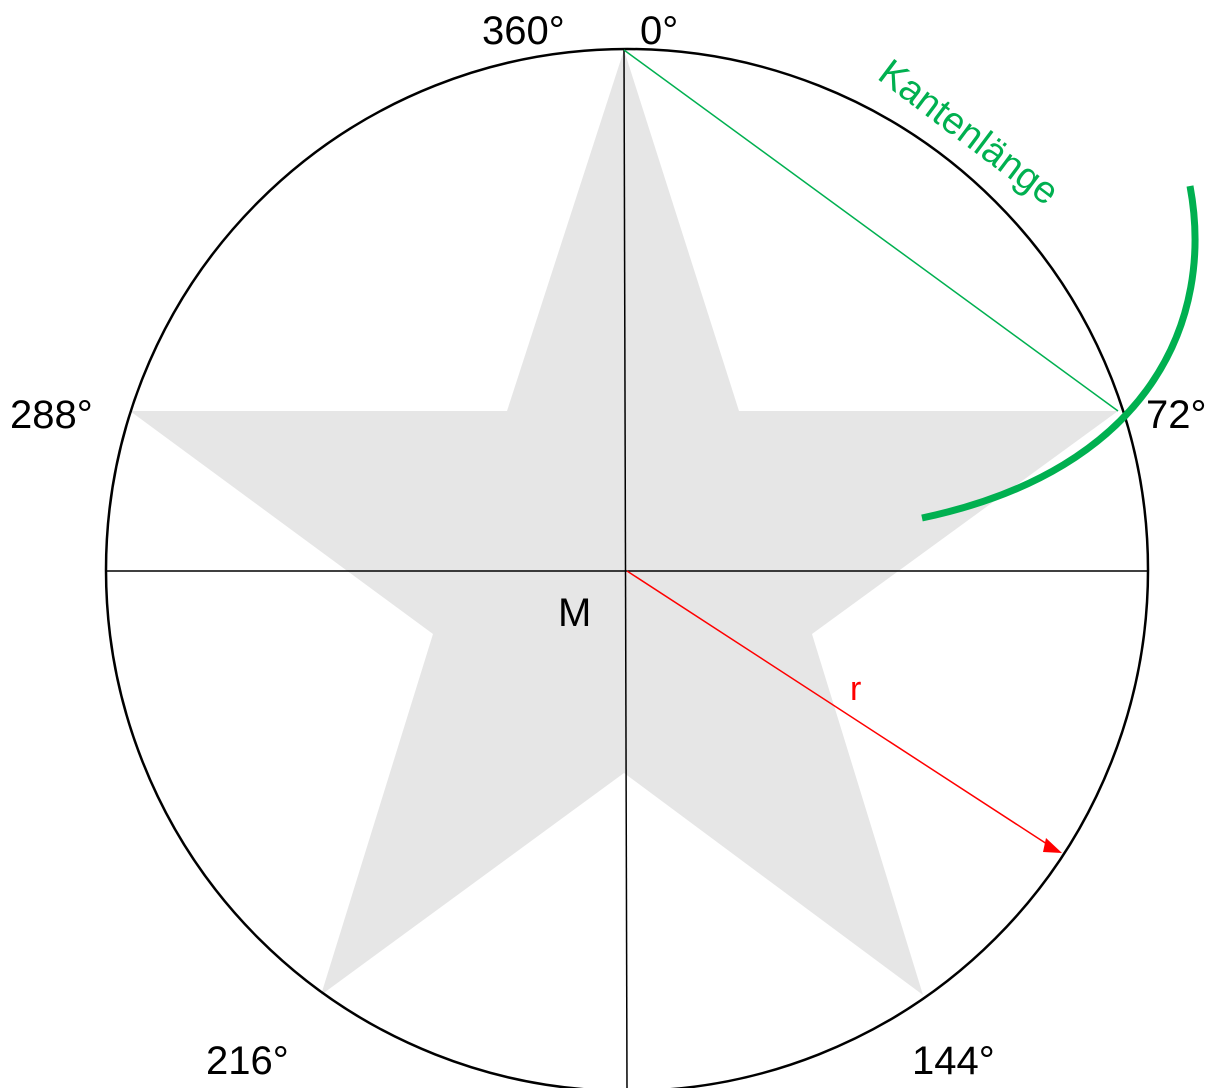  What do you see at coordinates (953, 1061) in the screenshot?
I see `angle-label-144: 144°` at bounding box center [953, 1061].